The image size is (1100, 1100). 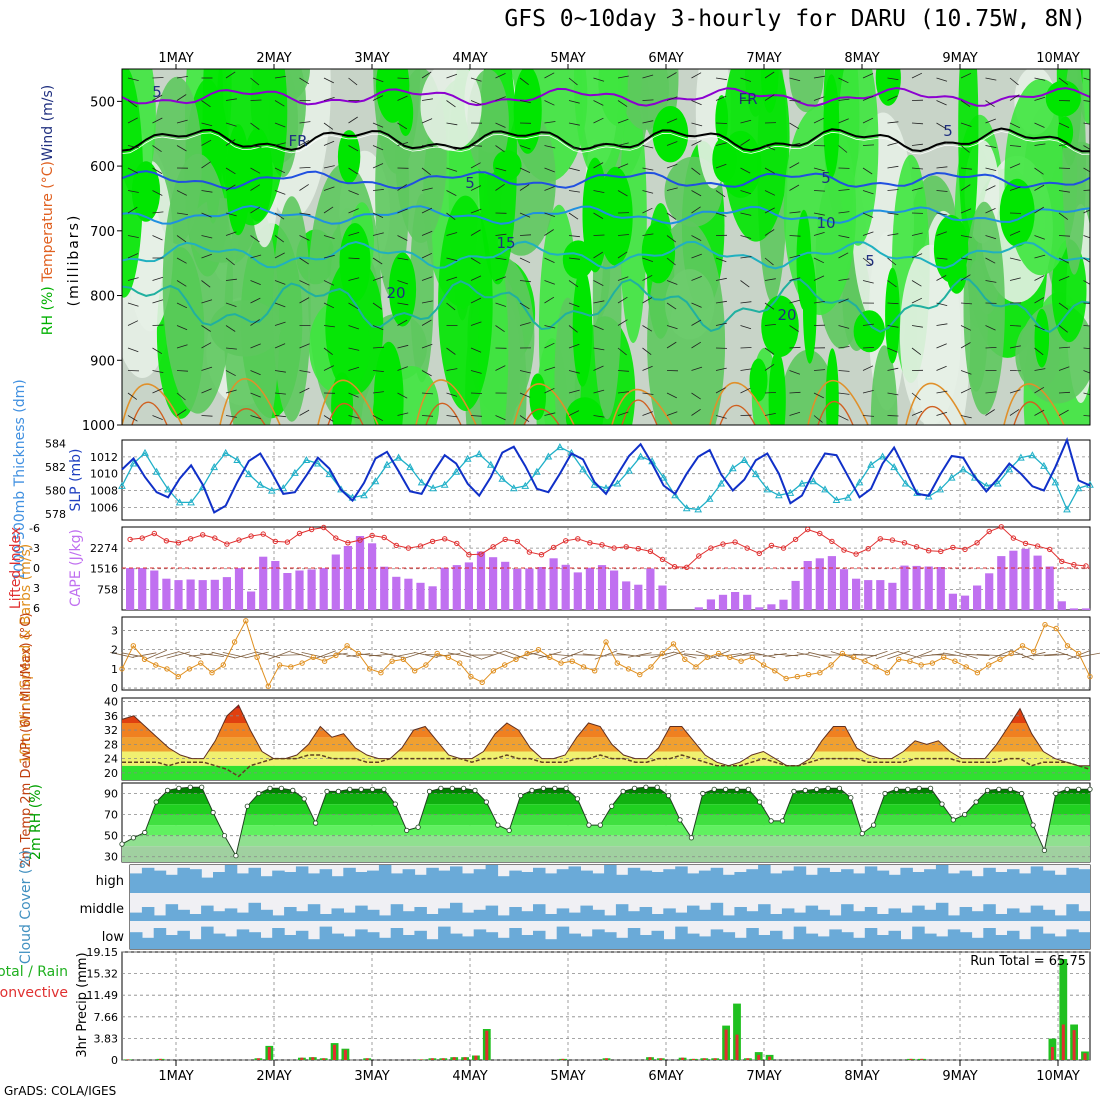 What do you see at coordinates (606, 766) in the screenshot?
I see `dewpoint-line` at bounding box center [606, 766].